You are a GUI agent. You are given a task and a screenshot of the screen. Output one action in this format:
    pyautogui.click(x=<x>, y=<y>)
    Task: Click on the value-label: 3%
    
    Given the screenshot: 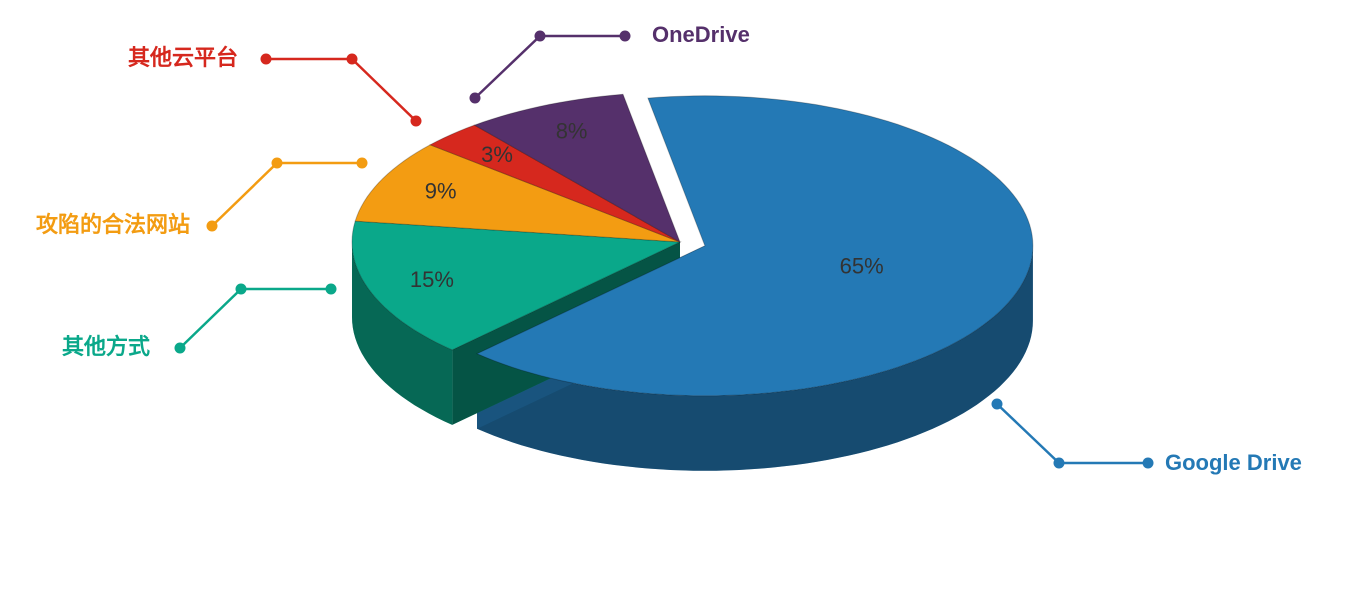 What is the action you would take?
    pyautogui.click(x=497, y=154)
    